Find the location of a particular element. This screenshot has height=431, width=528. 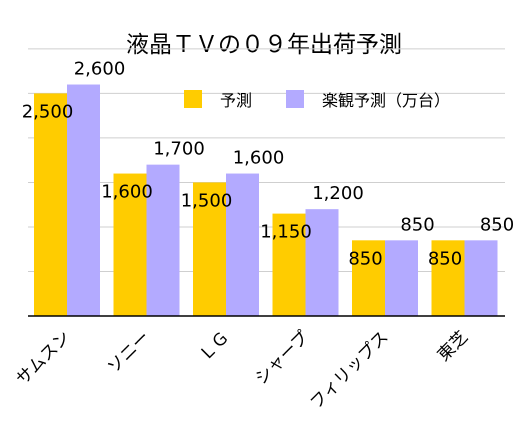

category-label-3: ＬＧ is located at coordinates (214, 346).